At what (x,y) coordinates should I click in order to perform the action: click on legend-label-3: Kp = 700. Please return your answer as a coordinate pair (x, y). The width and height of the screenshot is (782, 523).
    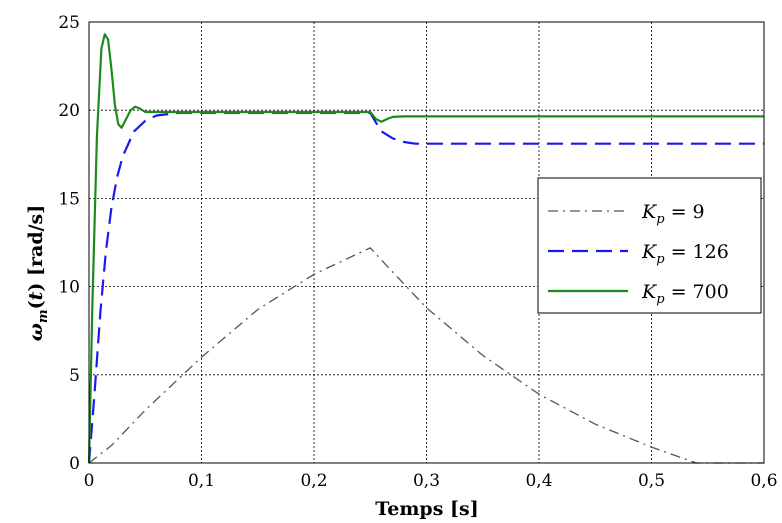
    Looking at the image, I should click on (685, 294).